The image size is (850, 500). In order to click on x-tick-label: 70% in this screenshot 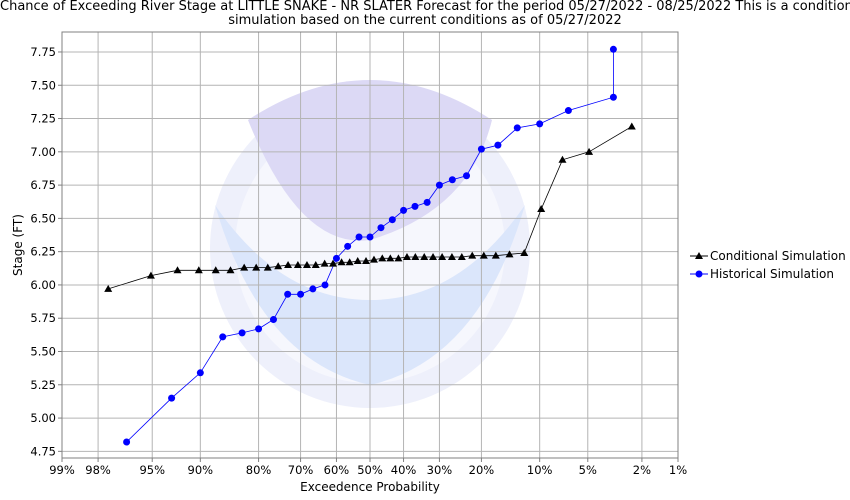, I will do `click(301, 470)`.